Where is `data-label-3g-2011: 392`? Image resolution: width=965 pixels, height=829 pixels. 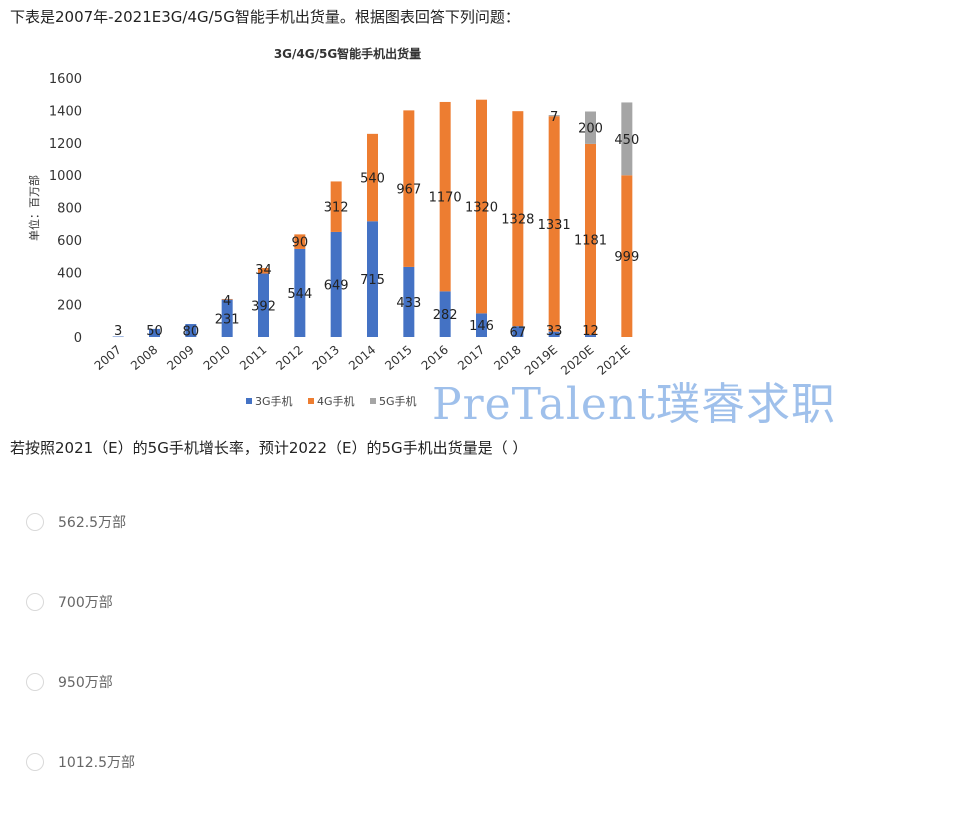
data-label-3g-2011: 392 is located at coordinates (263, 306).